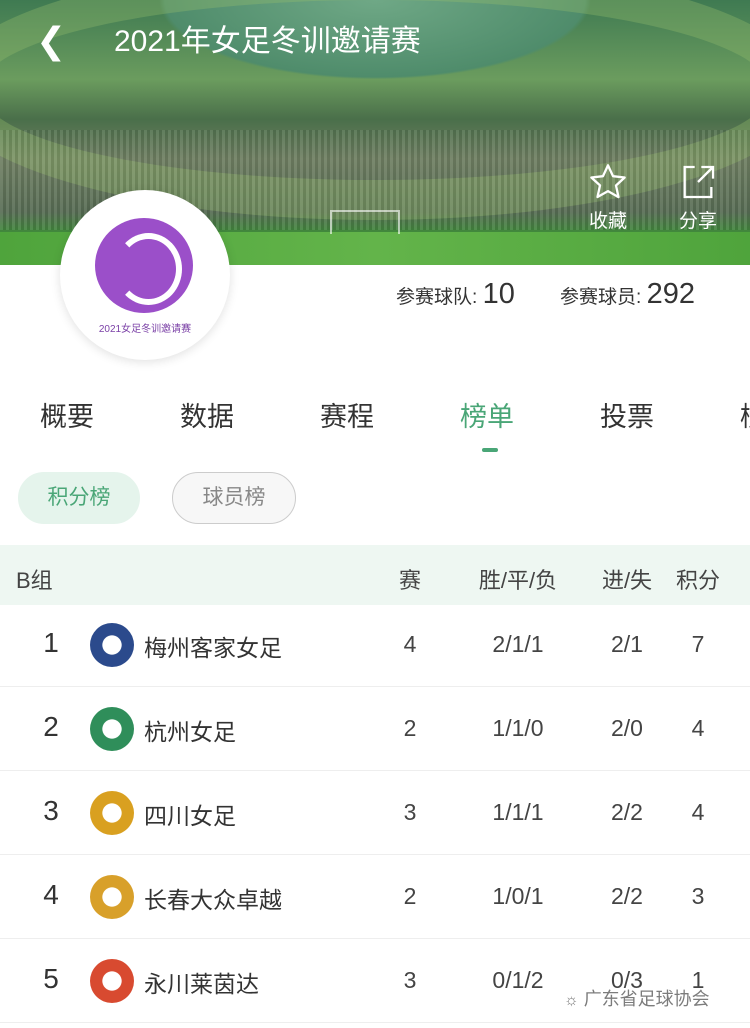 Image resolution: width=750 pixels, height=1028 pixels. What do you see at coordinates (375, 981) in the screenshot?
I see `table-row: 5 永川莱茵达 3 0/1/2 0/3 1` at bounding box center [375, 981].